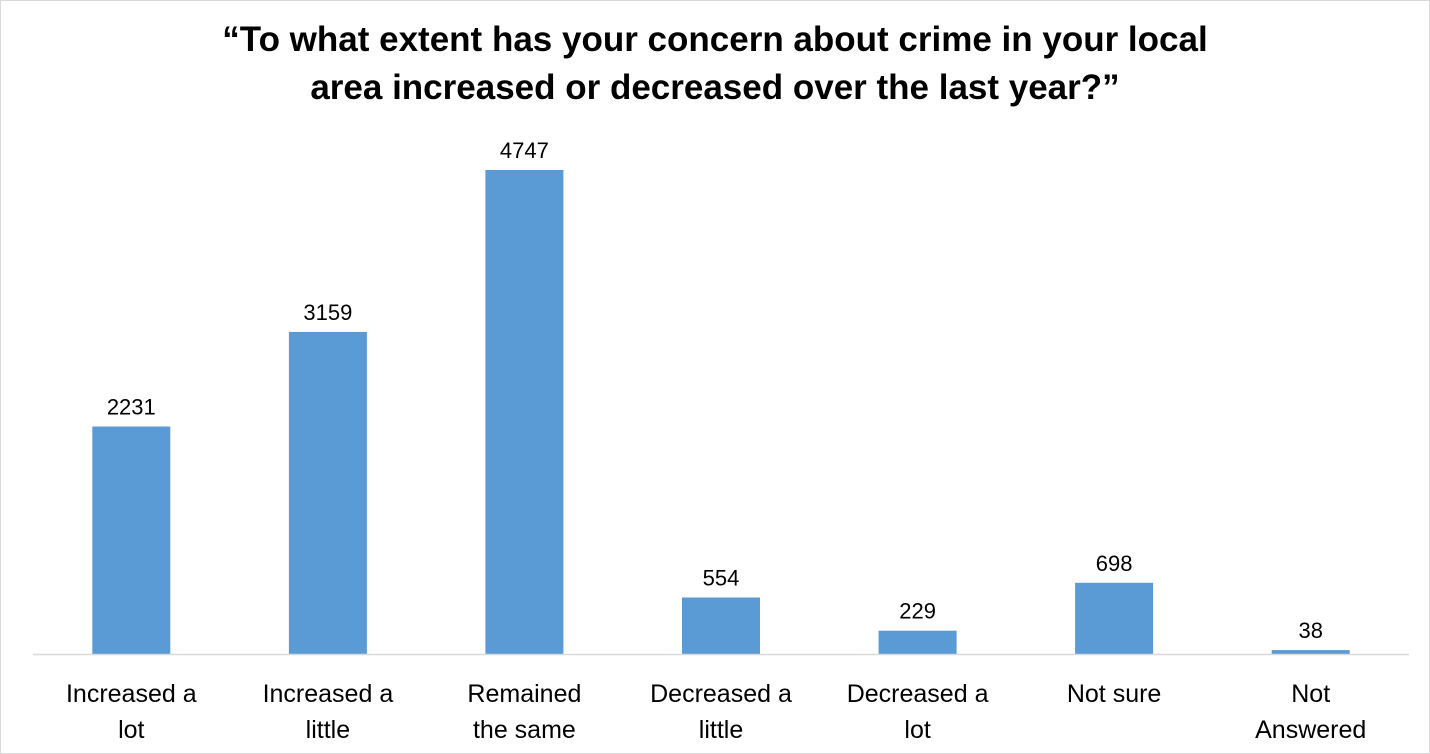 The height and width of the screenshot is (754, 1430). What do you see at coordinates (721, 712) in the screenshot?
I see `tick-label-3: Decreased a little` at bounding box center [721, 712].